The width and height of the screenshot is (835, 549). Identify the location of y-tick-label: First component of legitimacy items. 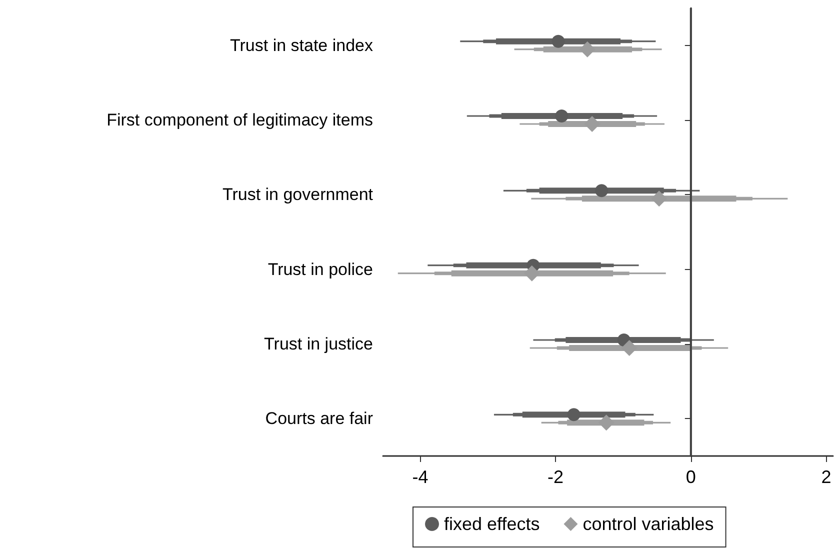
(239, 120).